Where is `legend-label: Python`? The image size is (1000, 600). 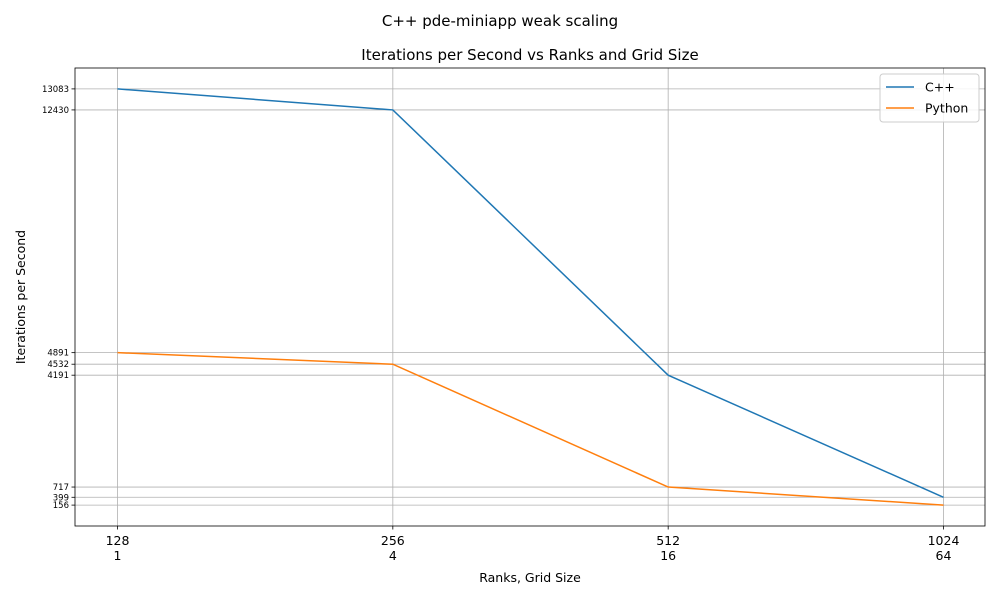 legend-label: Python is located at coordinates (946, 108).